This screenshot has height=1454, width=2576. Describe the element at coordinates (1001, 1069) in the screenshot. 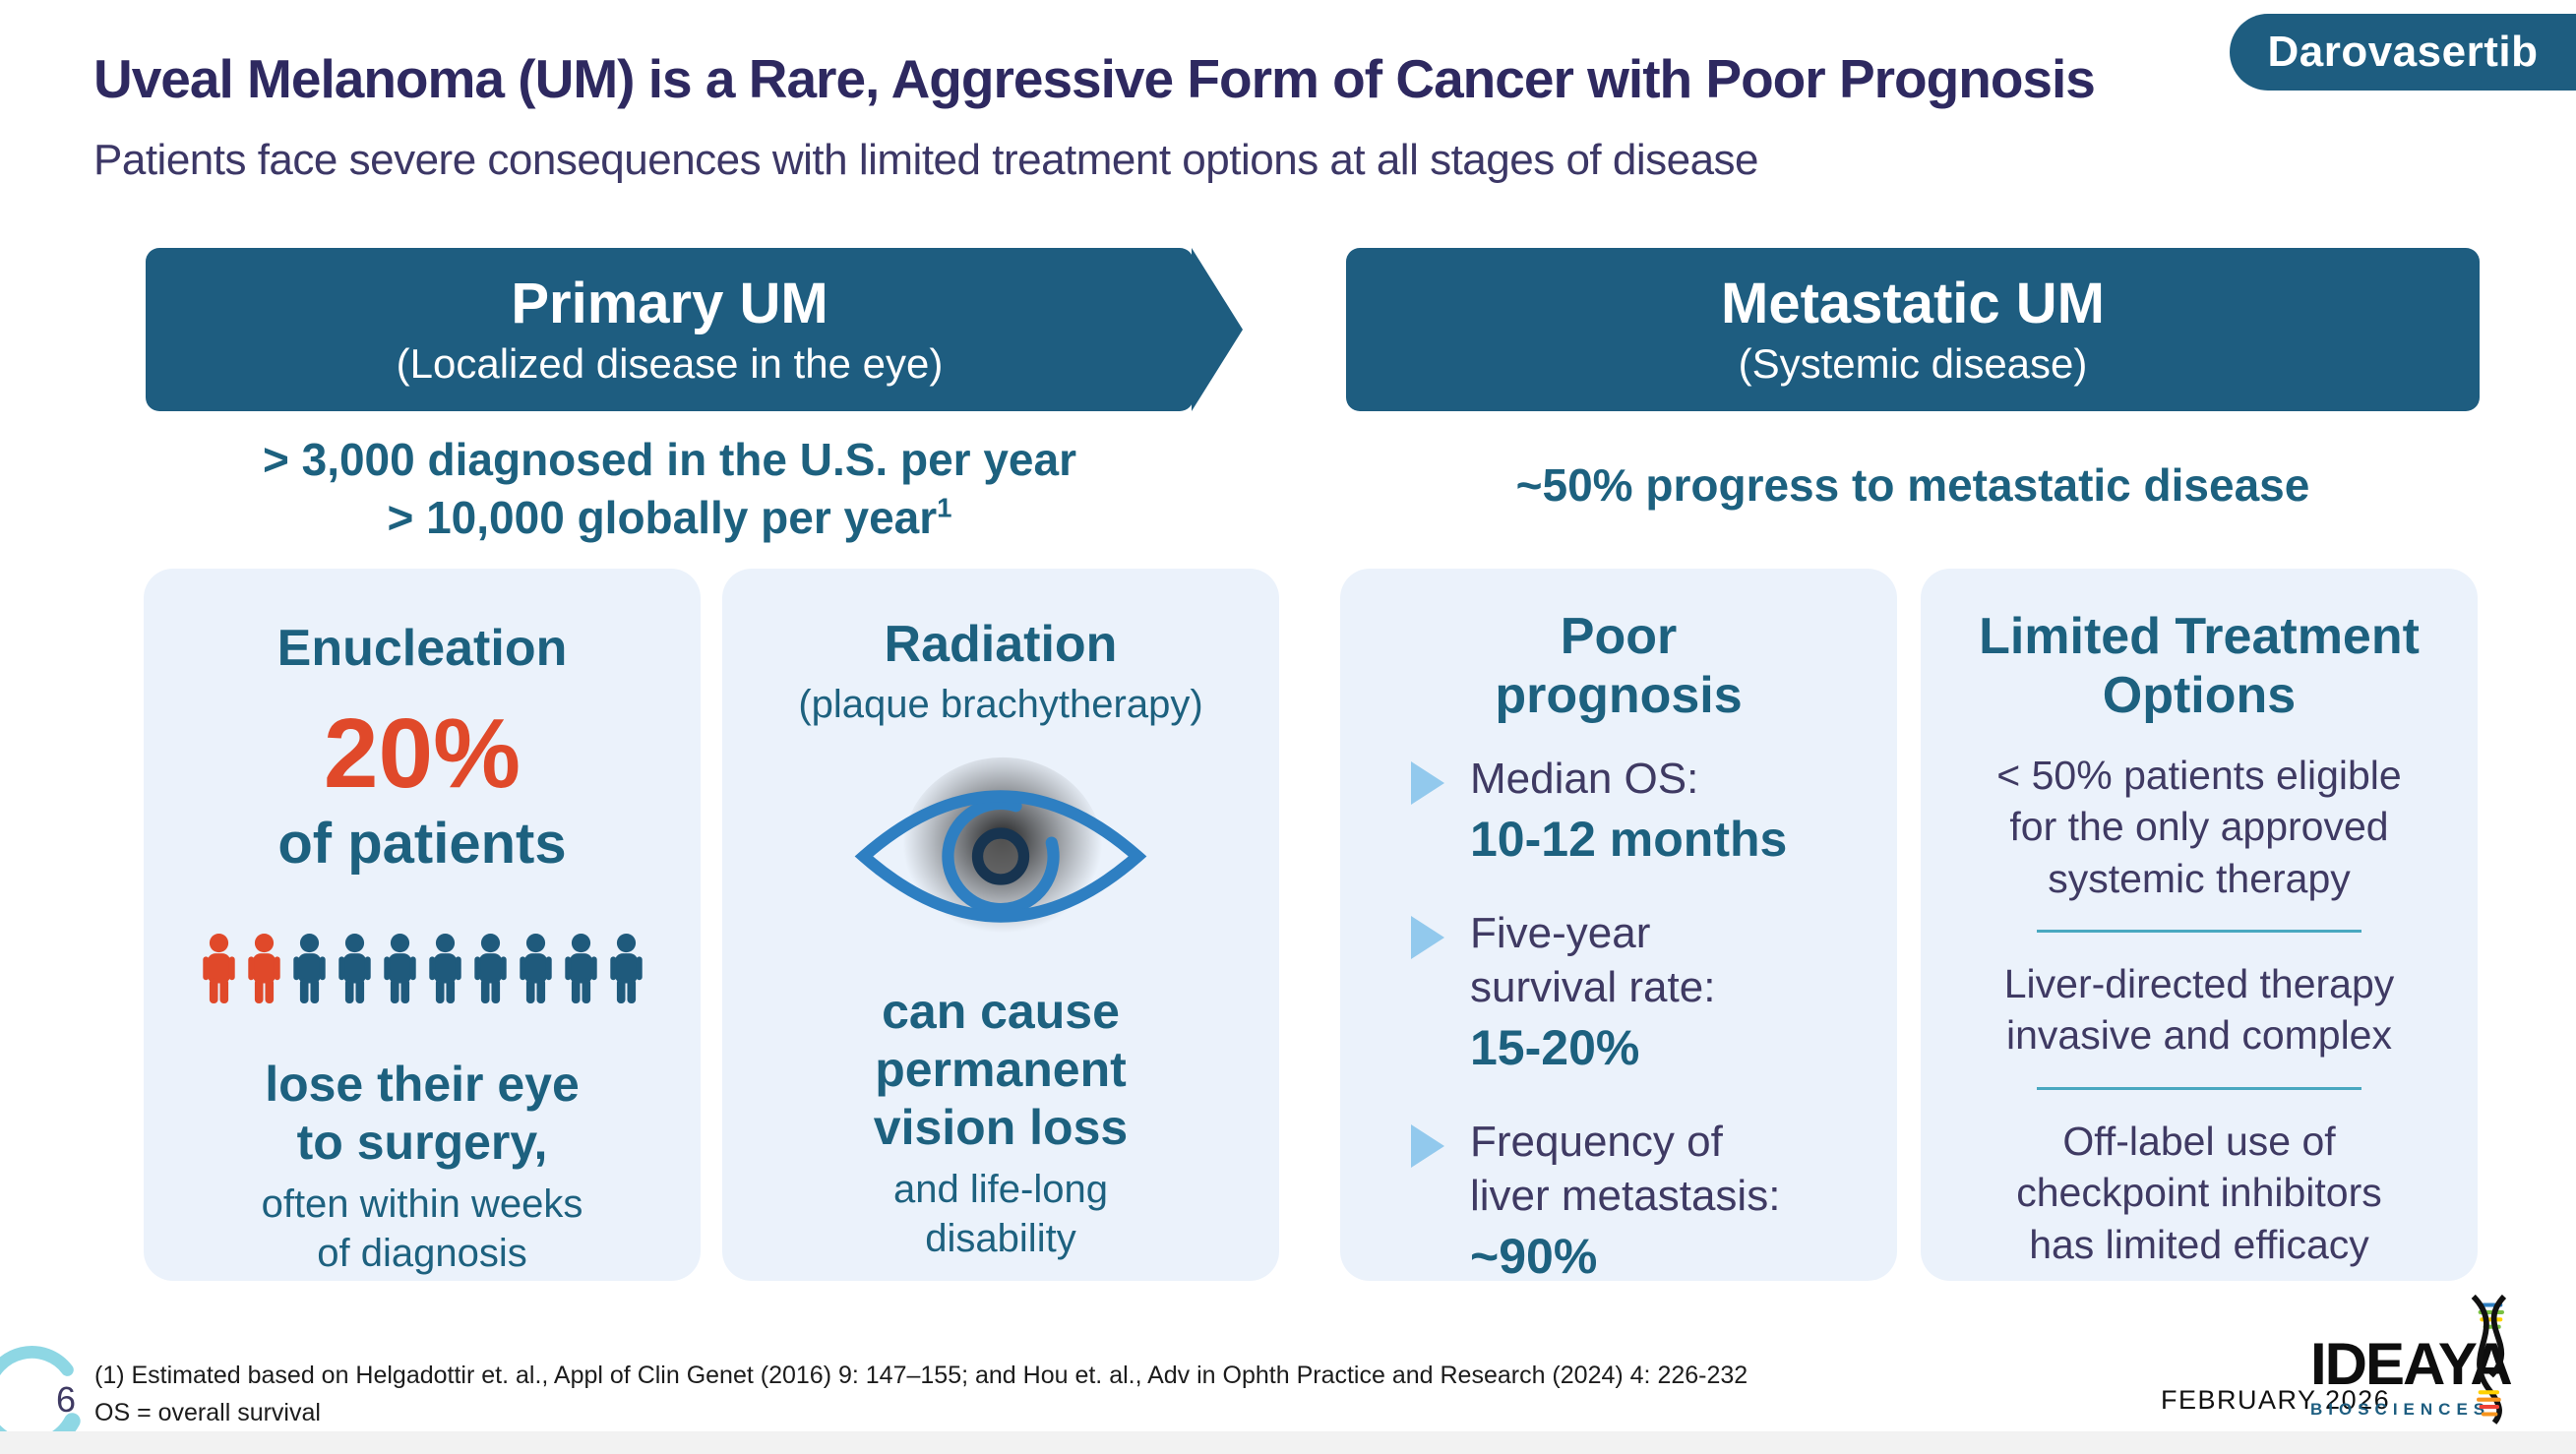

I see `radiation-statement: can cause permanent vision loss` at that location.